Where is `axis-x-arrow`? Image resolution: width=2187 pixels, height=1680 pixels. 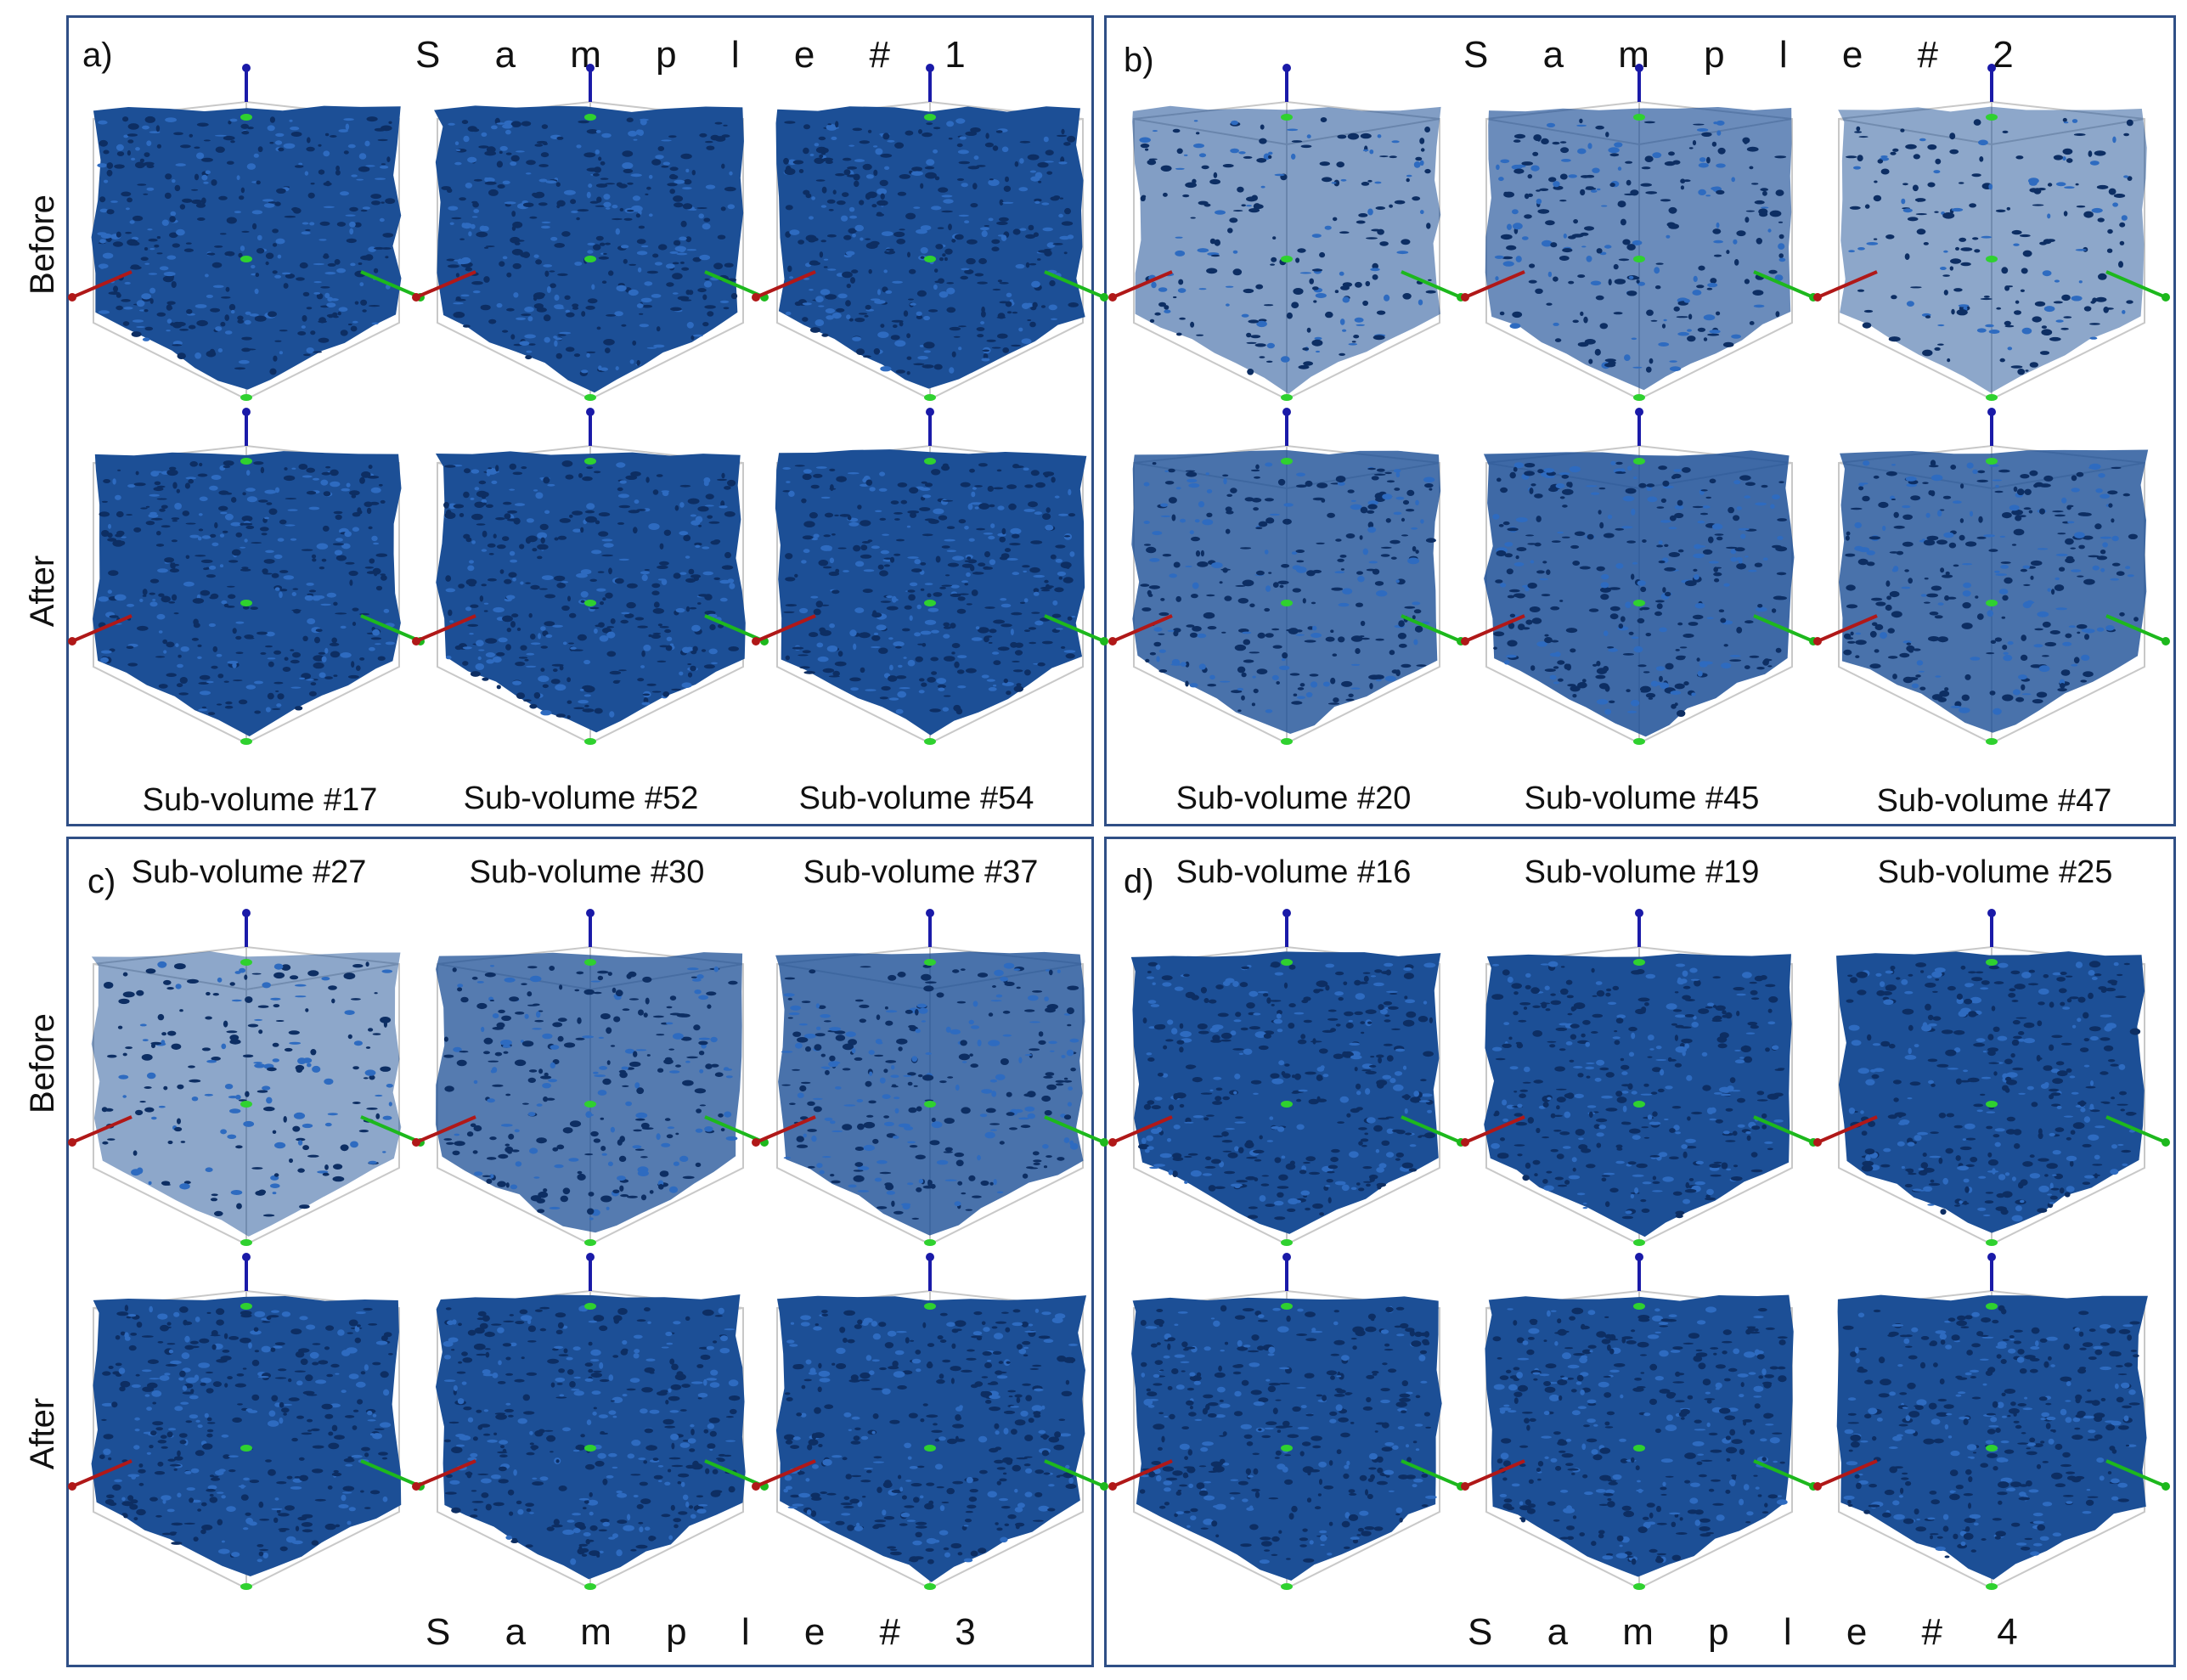 axis-x-arrow is located at coordinates (1142, 628).